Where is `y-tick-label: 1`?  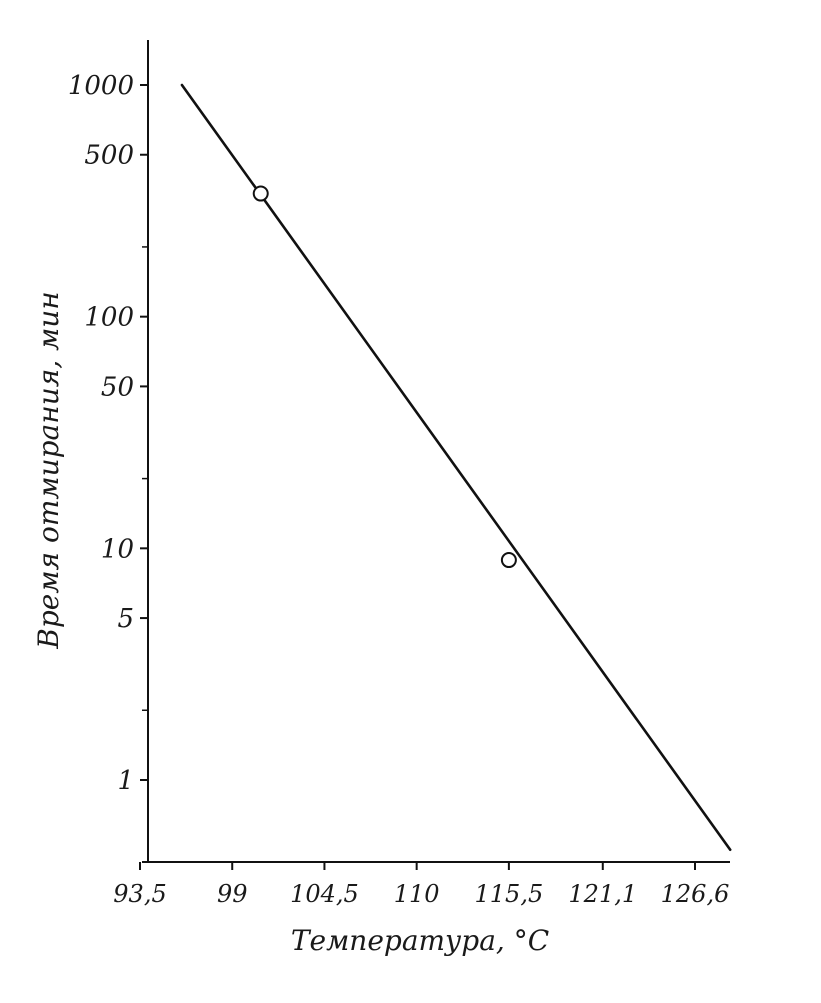 y-tick-label: 1 is located at coordinates (125, 781).